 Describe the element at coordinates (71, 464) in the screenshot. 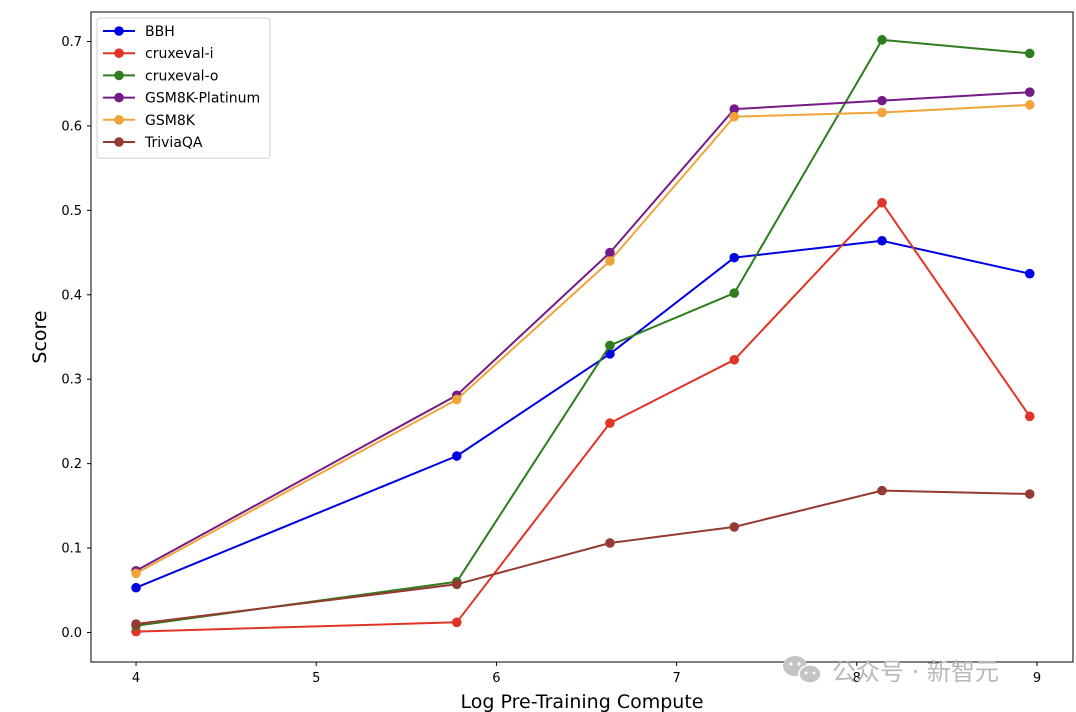

I see `y-tick-label: 0.2` at that location.